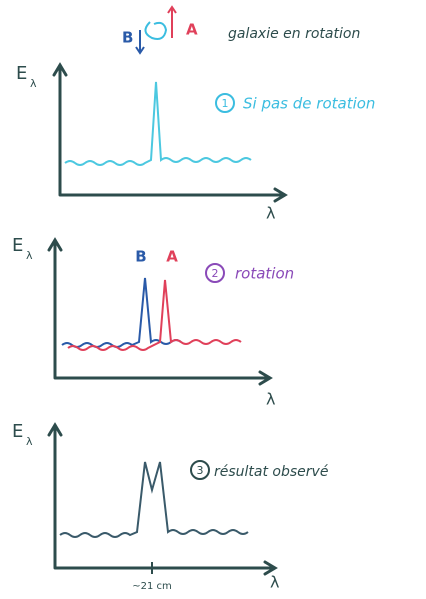 The height and width of the screenshot is (599, 426). I want to click on panel-title: Si pas de rotation, so click(309, 104).